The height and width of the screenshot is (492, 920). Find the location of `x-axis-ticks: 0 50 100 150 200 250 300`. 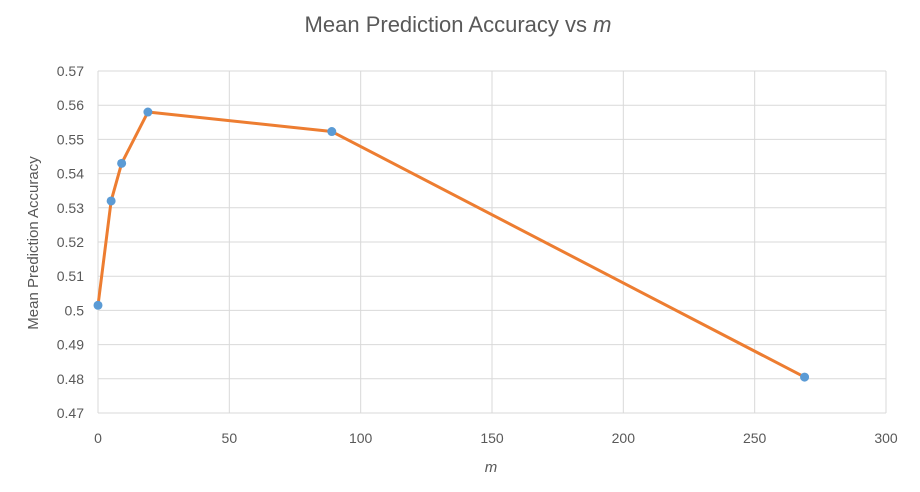

x-axis-ticks: 0 50 100 150 200 250 300 is located at coordinates (496, 438).